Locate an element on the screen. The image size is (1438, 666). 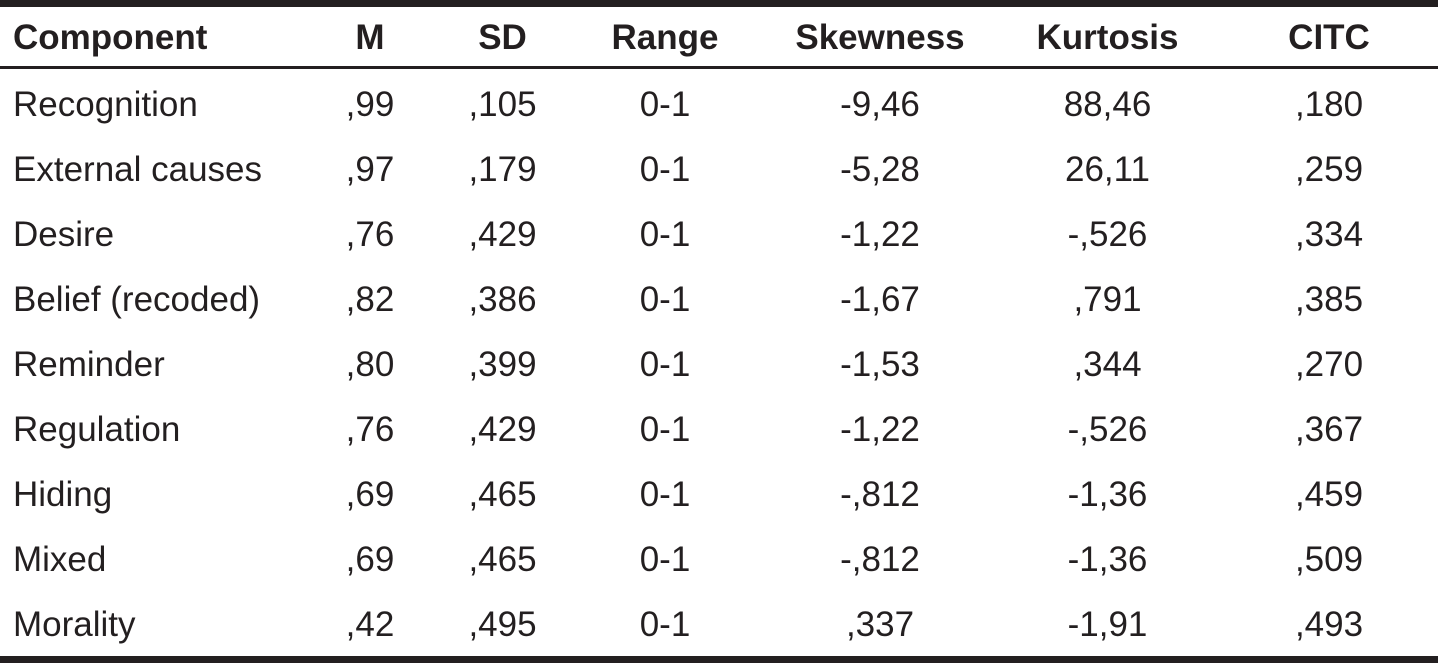
table-top-rule is located at coordinates (719, 3).